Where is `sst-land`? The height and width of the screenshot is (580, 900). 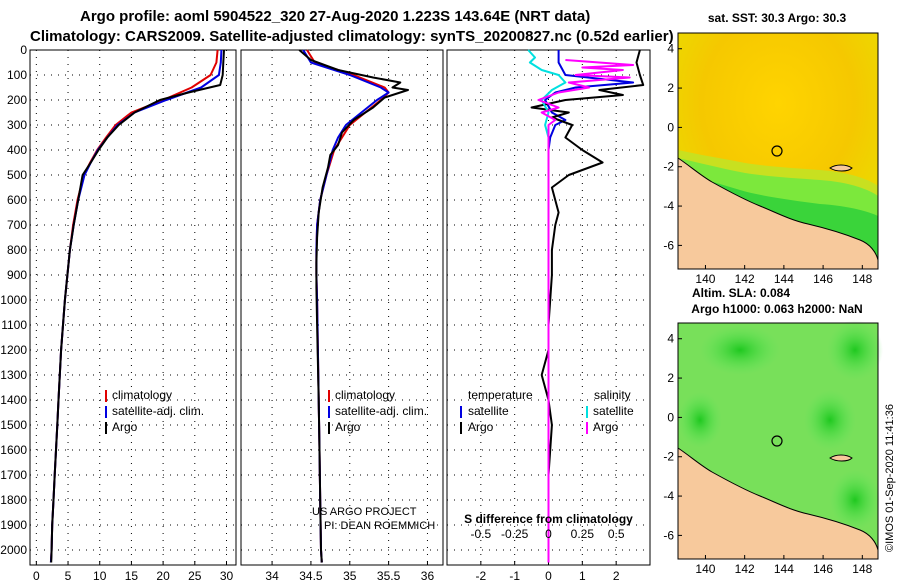
sst-land is located at coordinates (778, 213).